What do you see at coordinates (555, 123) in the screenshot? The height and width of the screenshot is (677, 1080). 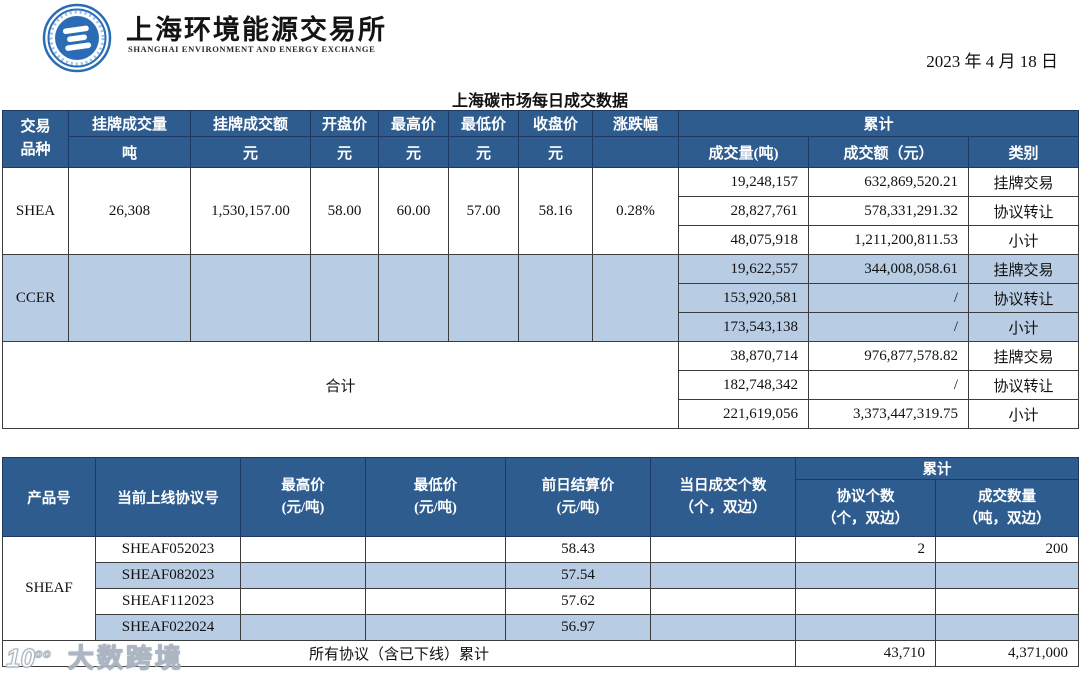 I see `col-header-close: 收盘价` at bounding box center [555, 123].